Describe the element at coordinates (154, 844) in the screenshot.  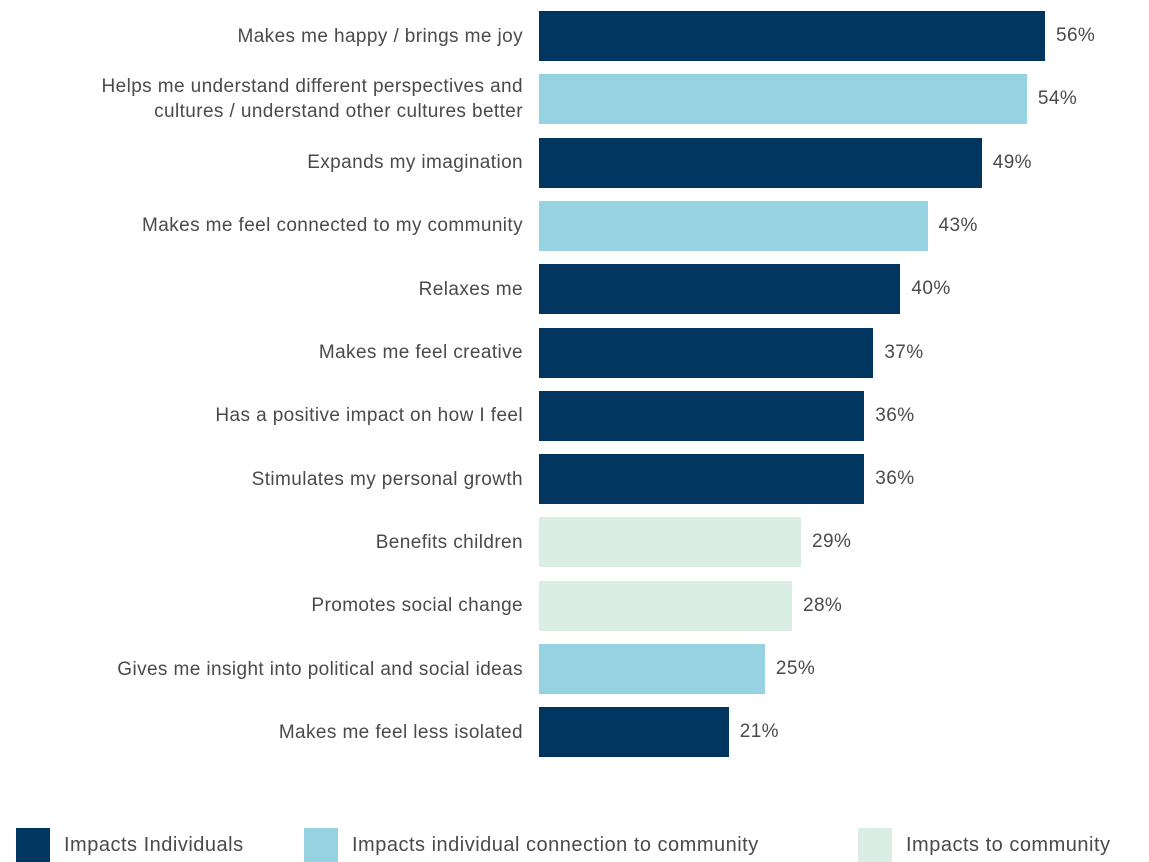
I see `legend-label-individuals: Impacts Individuals` at that location.